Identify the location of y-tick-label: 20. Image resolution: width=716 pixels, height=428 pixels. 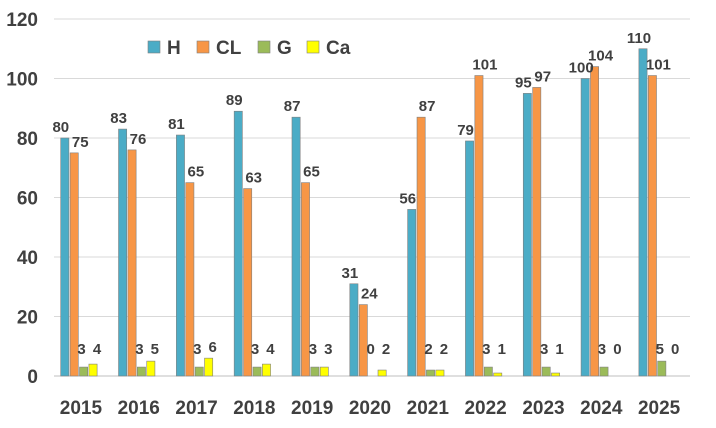
(27, 318).